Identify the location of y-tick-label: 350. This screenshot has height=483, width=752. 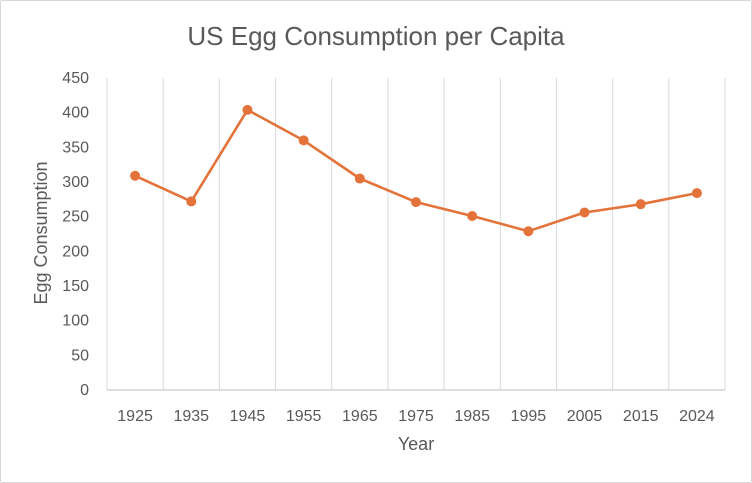
(75, 147).